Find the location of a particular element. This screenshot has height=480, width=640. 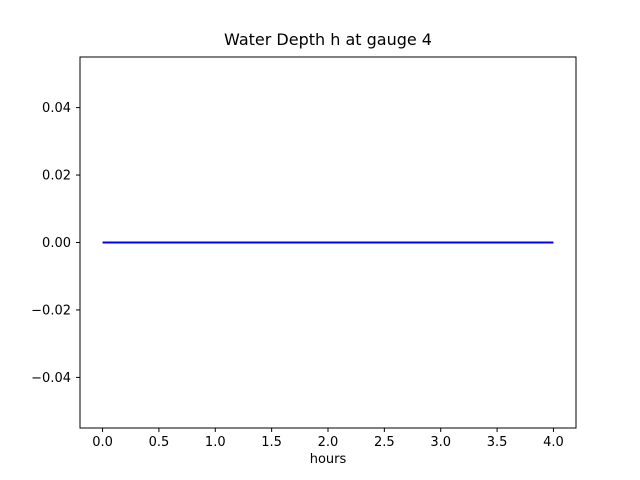

x-tick-label: 2.0 is located at coordinates (328, 442).